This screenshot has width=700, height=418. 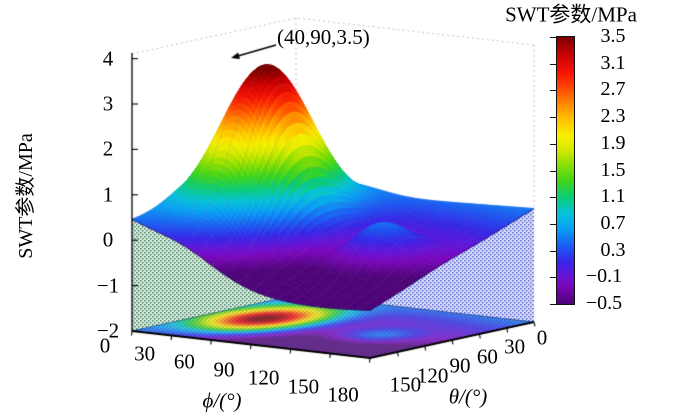 What do you see at coordinates (224, 369) in the screenshot?
I see `phi-tick-label: 90` at bounding box center [224, 369].